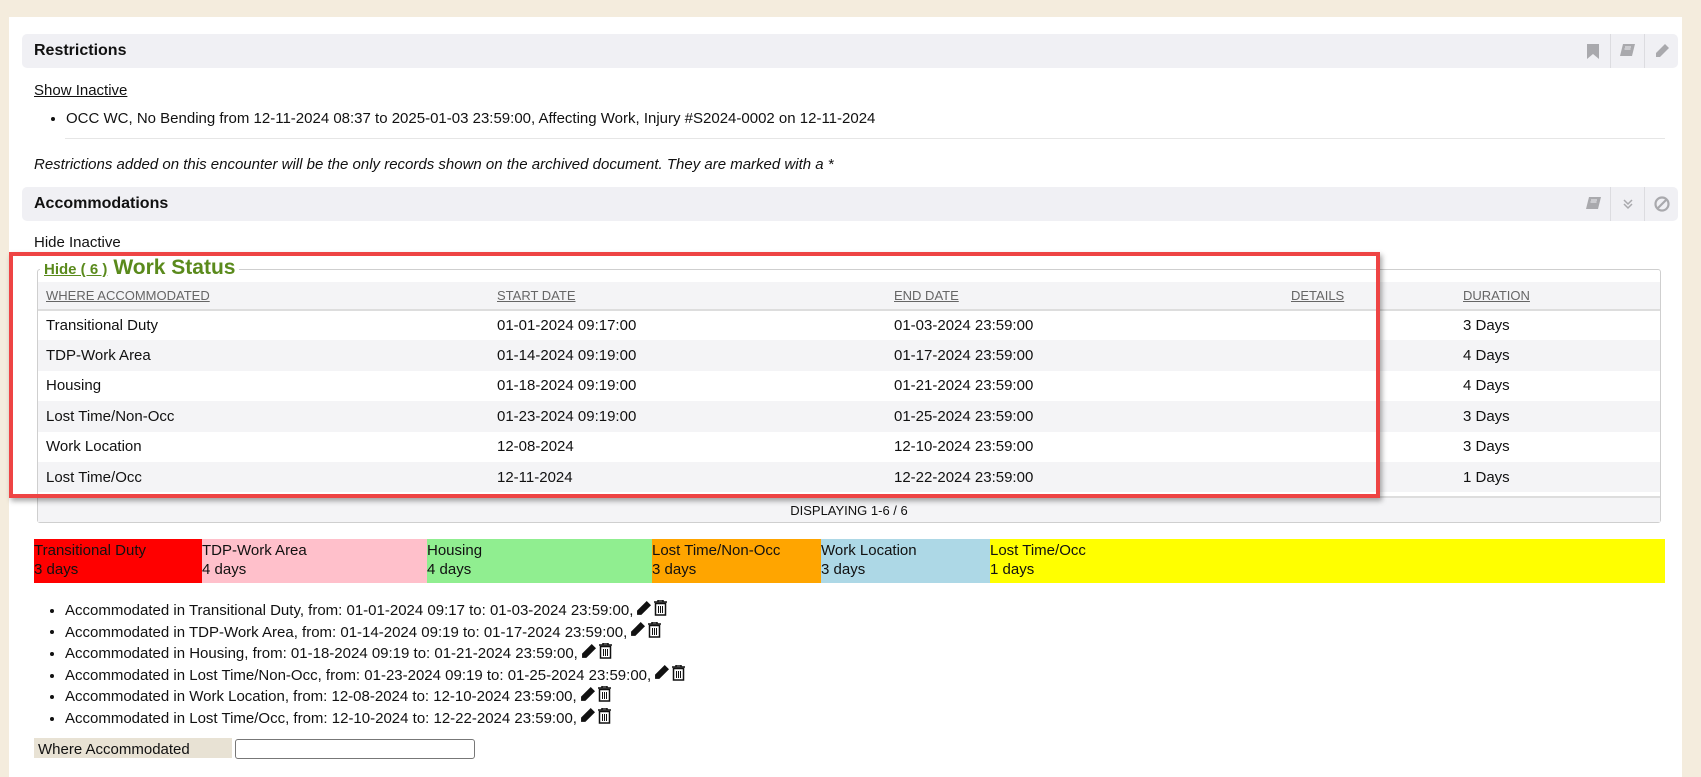  Describe the element at coordinates (964, 326) in the screenshot. I see `cell-end: 01-03-2024 23:59:00` at that location.